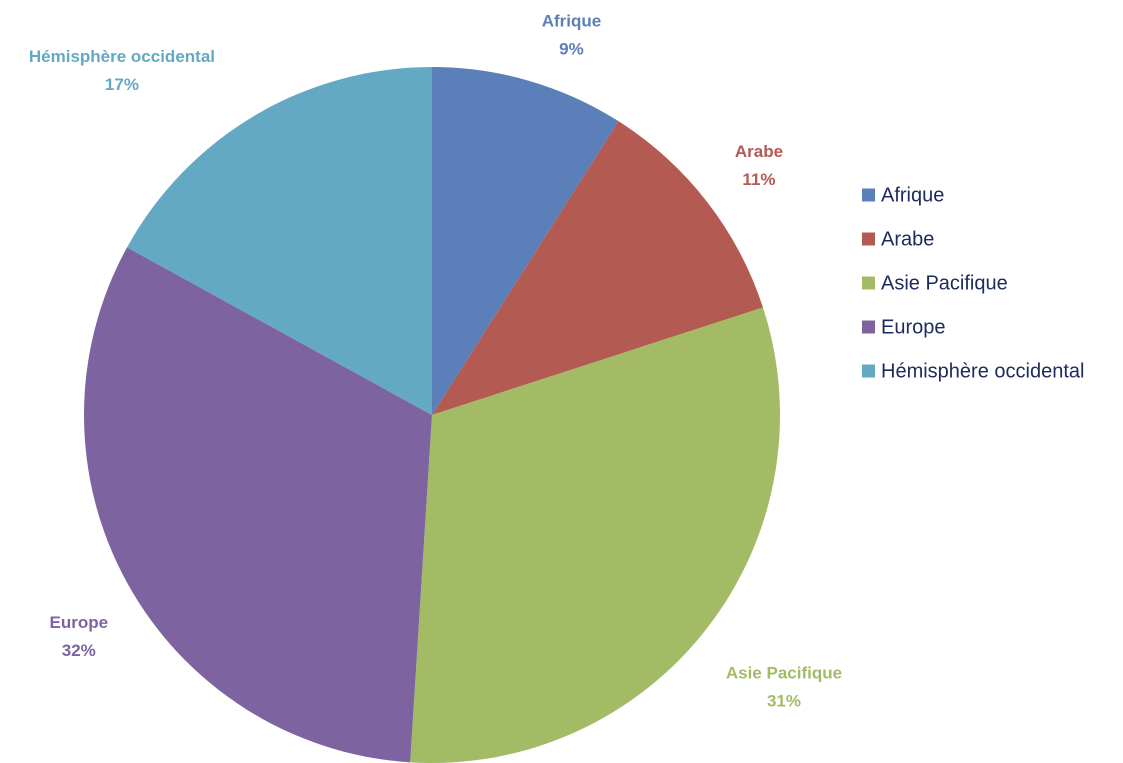  Describe the element at coordinates (78, 622) in the screenshot. I see `data-label-name: Europe` at that location.